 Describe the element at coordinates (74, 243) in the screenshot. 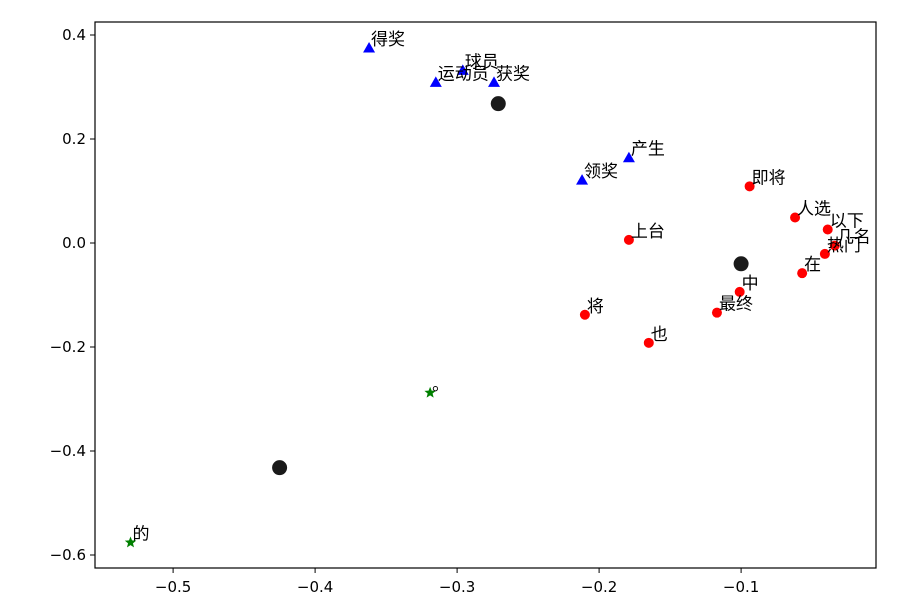

I see `y-tick-label: 0.0` at that location.